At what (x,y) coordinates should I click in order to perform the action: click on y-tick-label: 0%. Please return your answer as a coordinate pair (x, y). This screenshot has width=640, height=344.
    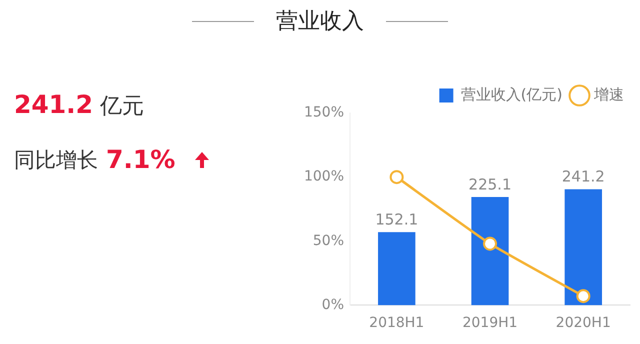
    Looking at the image, I should click on (333, 304).